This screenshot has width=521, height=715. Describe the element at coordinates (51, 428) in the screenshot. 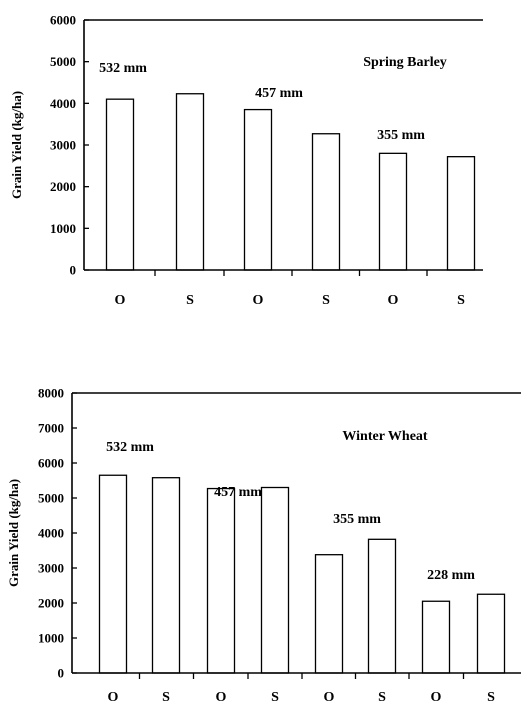

I see `panel2-ytick-label-8: 7000` at that location.